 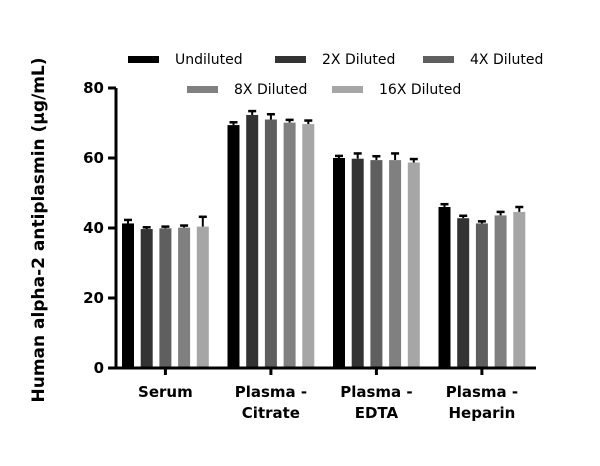 What do you see at coordinates (377, 413) in the screenshot?
I see `x-tick-label: EDTA` at bounding box center [377, 413].